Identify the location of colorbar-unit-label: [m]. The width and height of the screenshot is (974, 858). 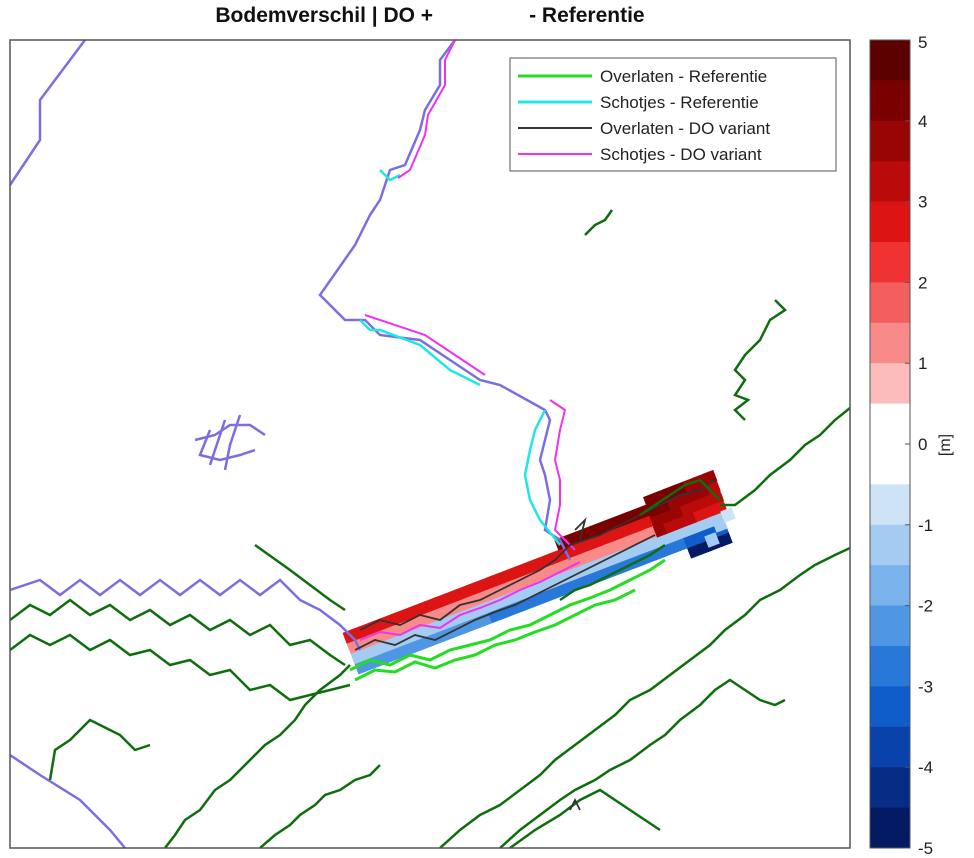
(945, 445).